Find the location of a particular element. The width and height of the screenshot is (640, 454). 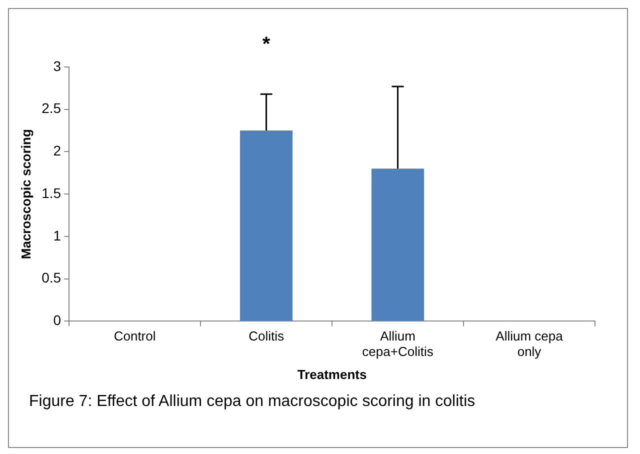

y-tick-label: 2 is located at coordinates (57, 150).